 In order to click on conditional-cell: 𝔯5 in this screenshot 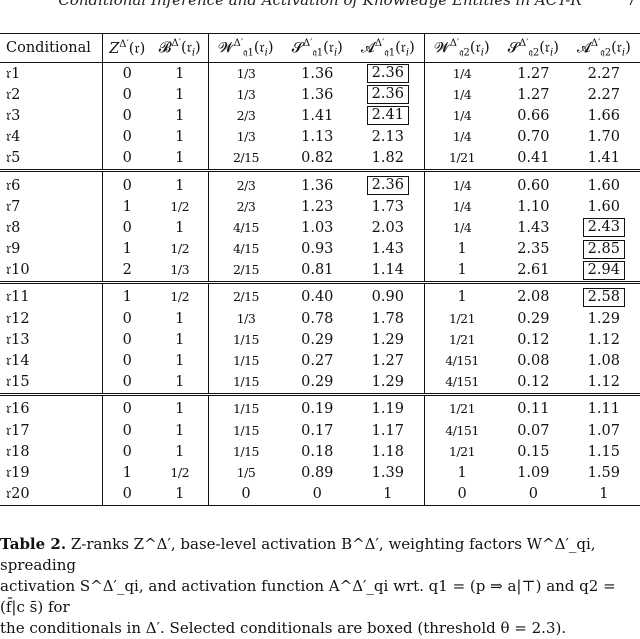, I will do `click(51, 159)`.